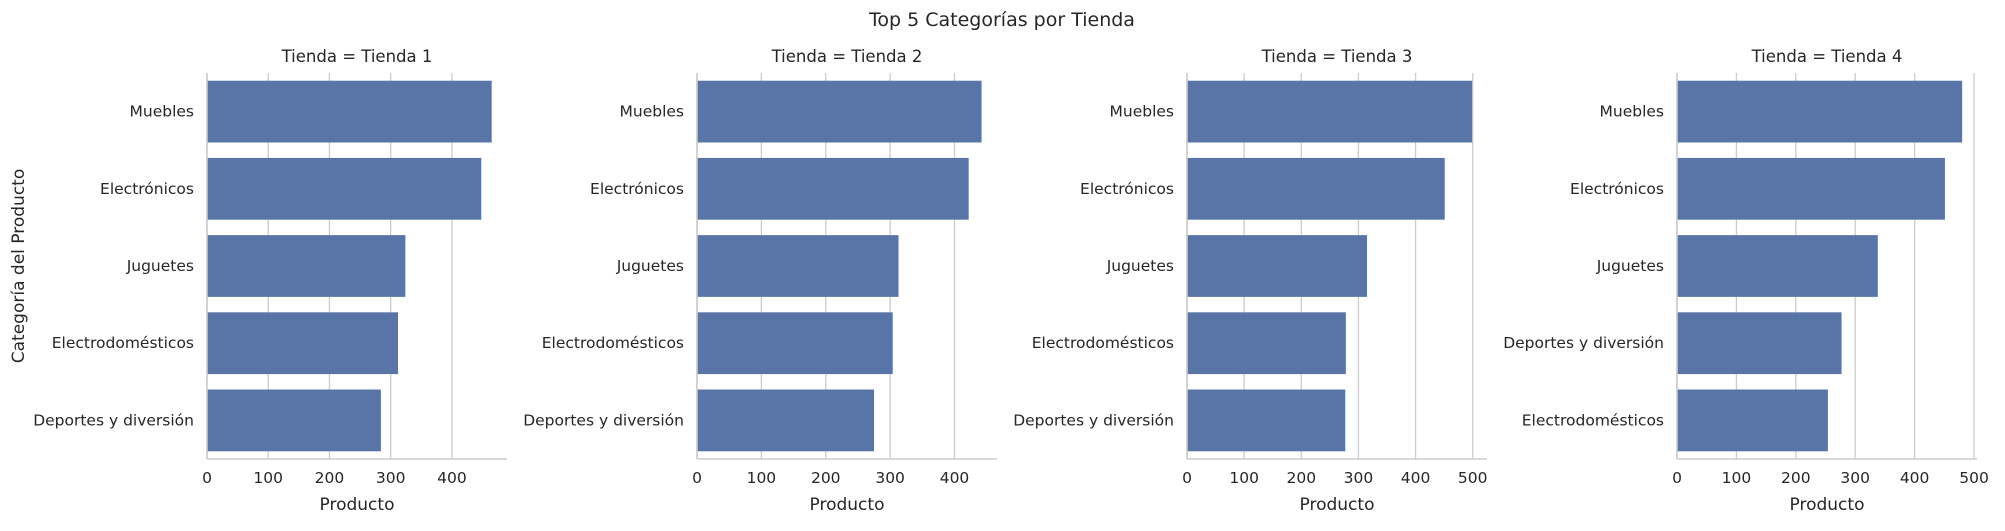 This screenshot has width=2005, height=531. I want to click on panel-title: Tienda = Tienda 2, so click(847, 56).